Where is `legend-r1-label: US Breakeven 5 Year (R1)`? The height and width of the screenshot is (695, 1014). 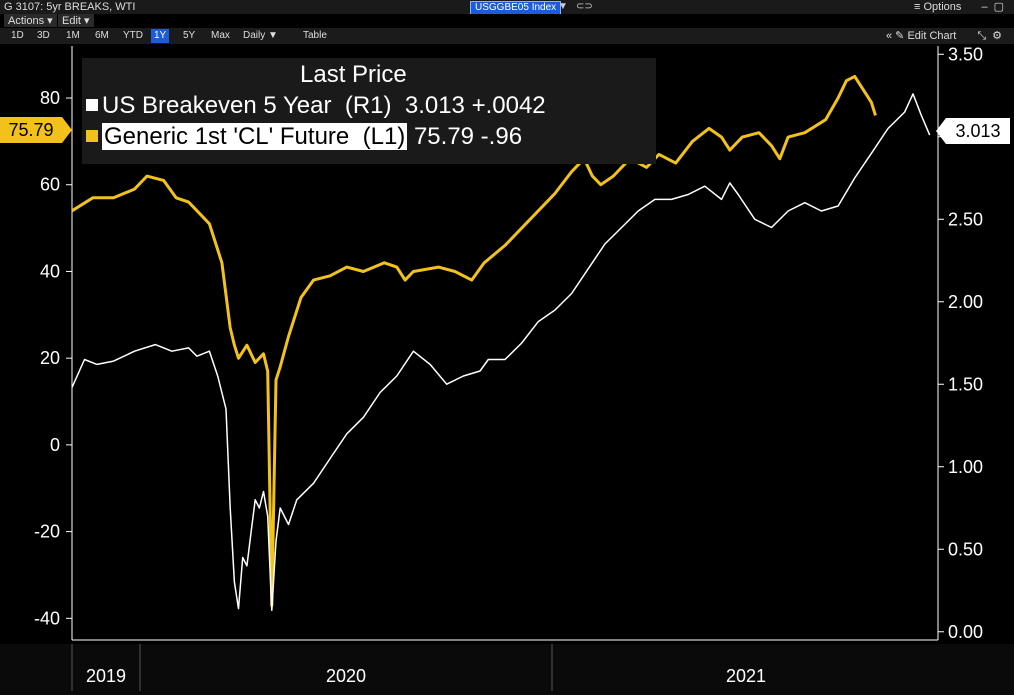 legend-r1-label: US Breakeven 5 Year (R1) is located at coordinates (247, 105).